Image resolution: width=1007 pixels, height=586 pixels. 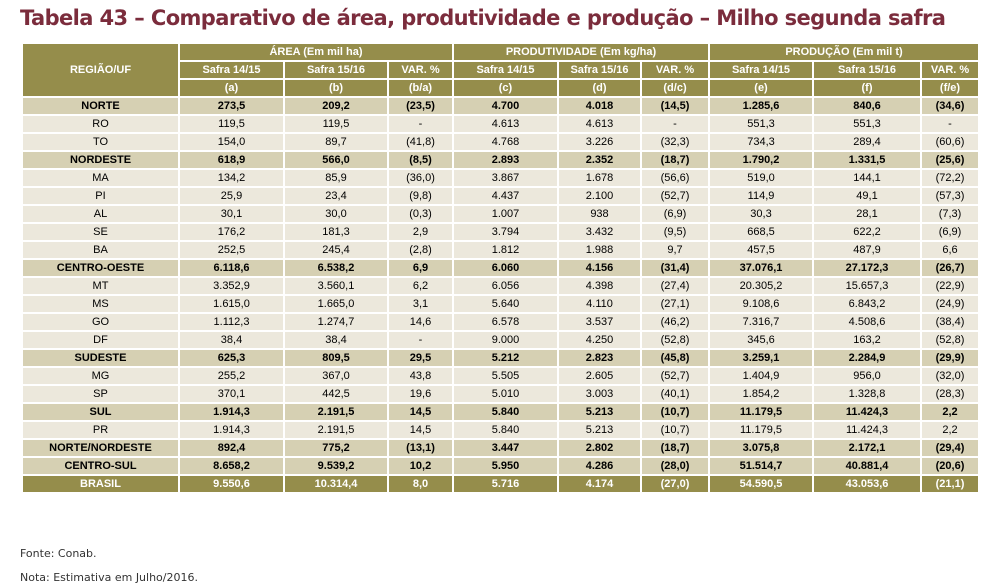 I want to click on value-cell: (52,7), so click(x=675, y=376).